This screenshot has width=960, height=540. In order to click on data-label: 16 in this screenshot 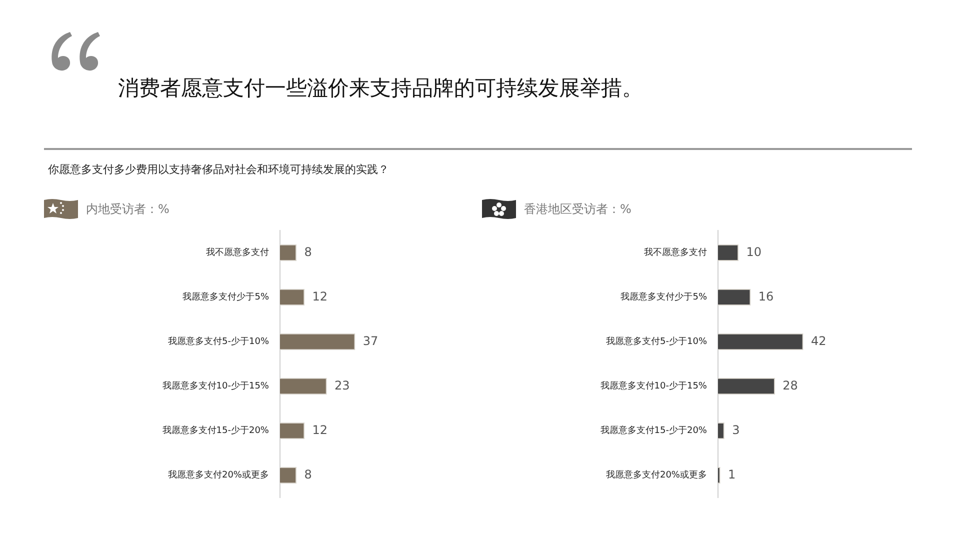, I will do `click(766, 296)`.